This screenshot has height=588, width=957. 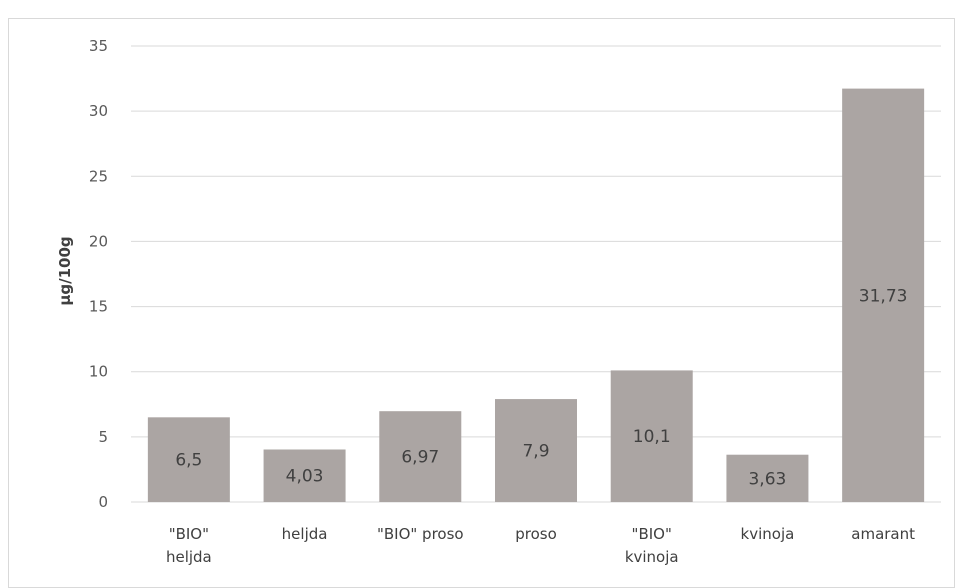 I want to click on y-axis-label: µg/100g, so click(x=65, y=270).